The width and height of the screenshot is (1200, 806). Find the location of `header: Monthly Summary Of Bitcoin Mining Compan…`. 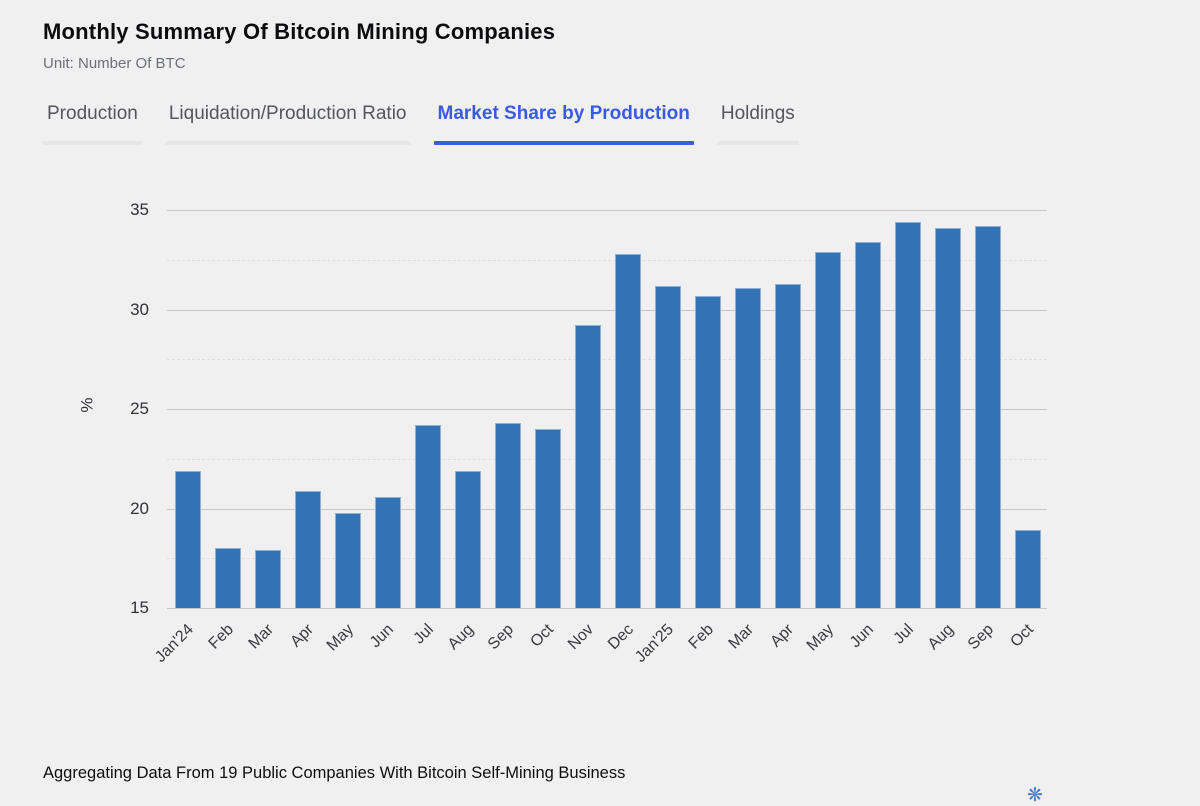

header: Monthly Summary Of Bitcoin Mining Compan… is located at coordinates (299, 45).